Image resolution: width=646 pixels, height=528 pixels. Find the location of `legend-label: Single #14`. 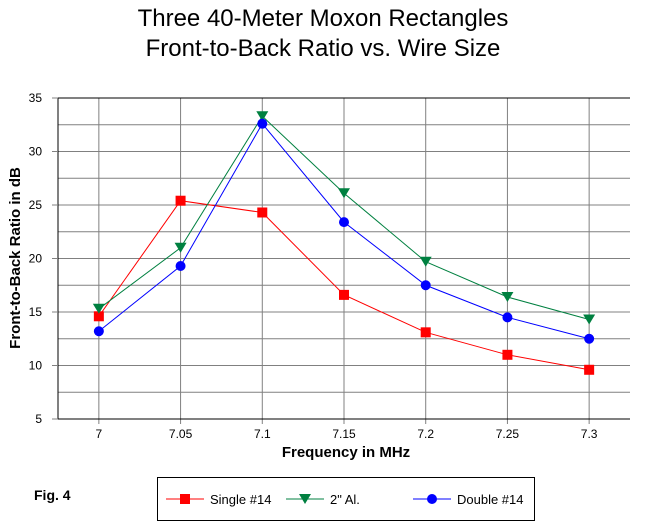

legend-label: Single #14 is located at coordinates (241, 499).